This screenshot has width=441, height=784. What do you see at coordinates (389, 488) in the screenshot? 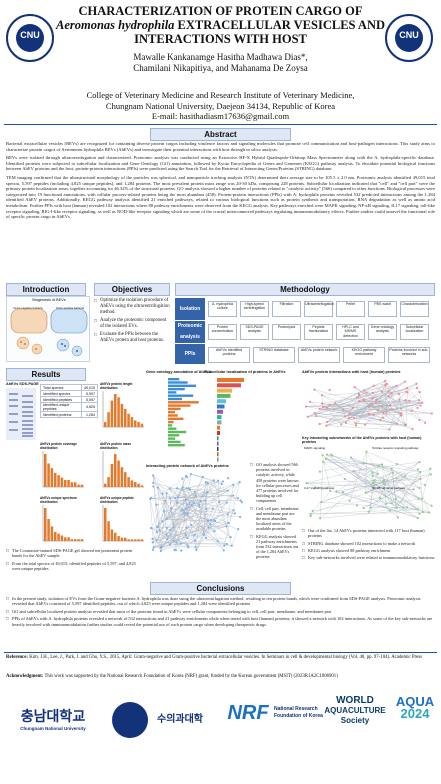
I see `subnet-label: NF-κB signaling pathway` at bounding box center [389, 488].